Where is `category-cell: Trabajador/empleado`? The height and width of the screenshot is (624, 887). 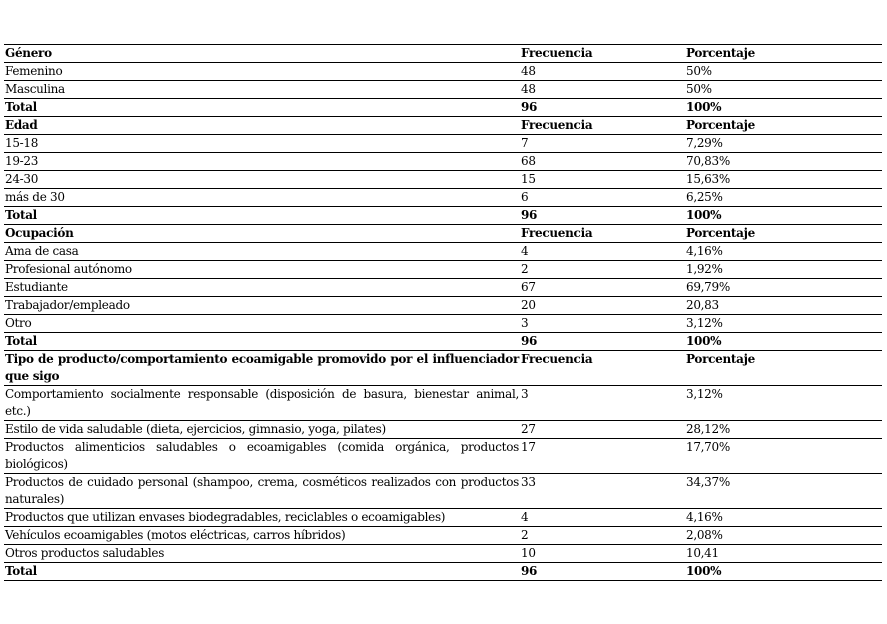 category-cell: Trabajador/empleado is located at coordinates (262, 305).